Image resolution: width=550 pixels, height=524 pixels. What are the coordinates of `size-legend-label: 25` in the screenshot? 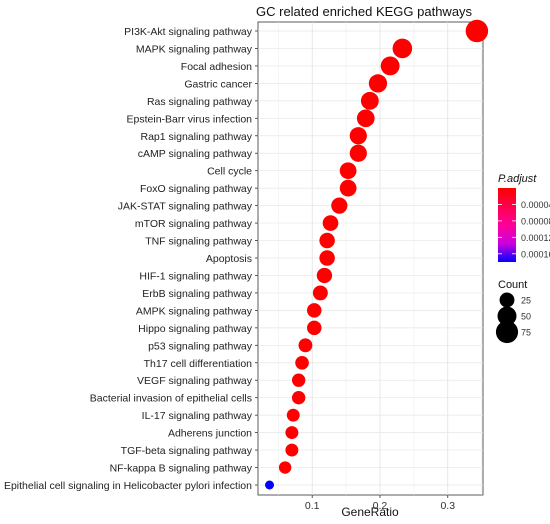 It's located at (526, 301).